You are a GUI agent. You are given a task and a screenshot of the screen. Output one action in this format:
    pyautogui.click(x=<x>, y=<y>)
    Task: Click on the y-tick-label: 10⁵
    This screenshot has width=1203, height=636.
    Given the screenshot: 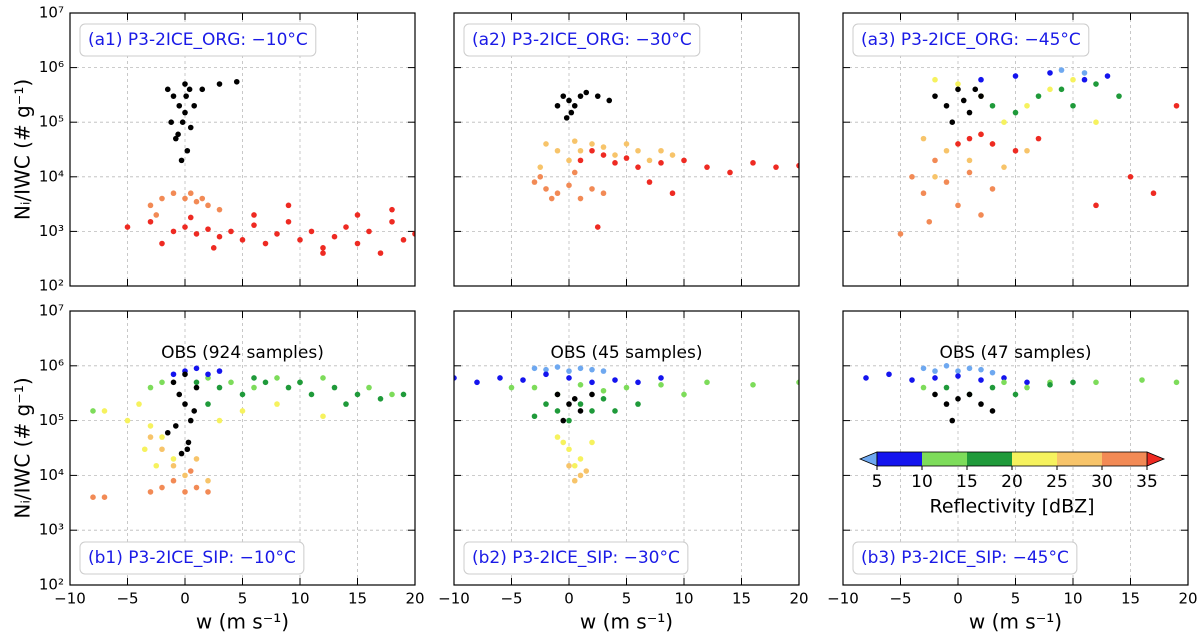 What is the action you would take?
    pyautogui.click(x=51, y=122)
    